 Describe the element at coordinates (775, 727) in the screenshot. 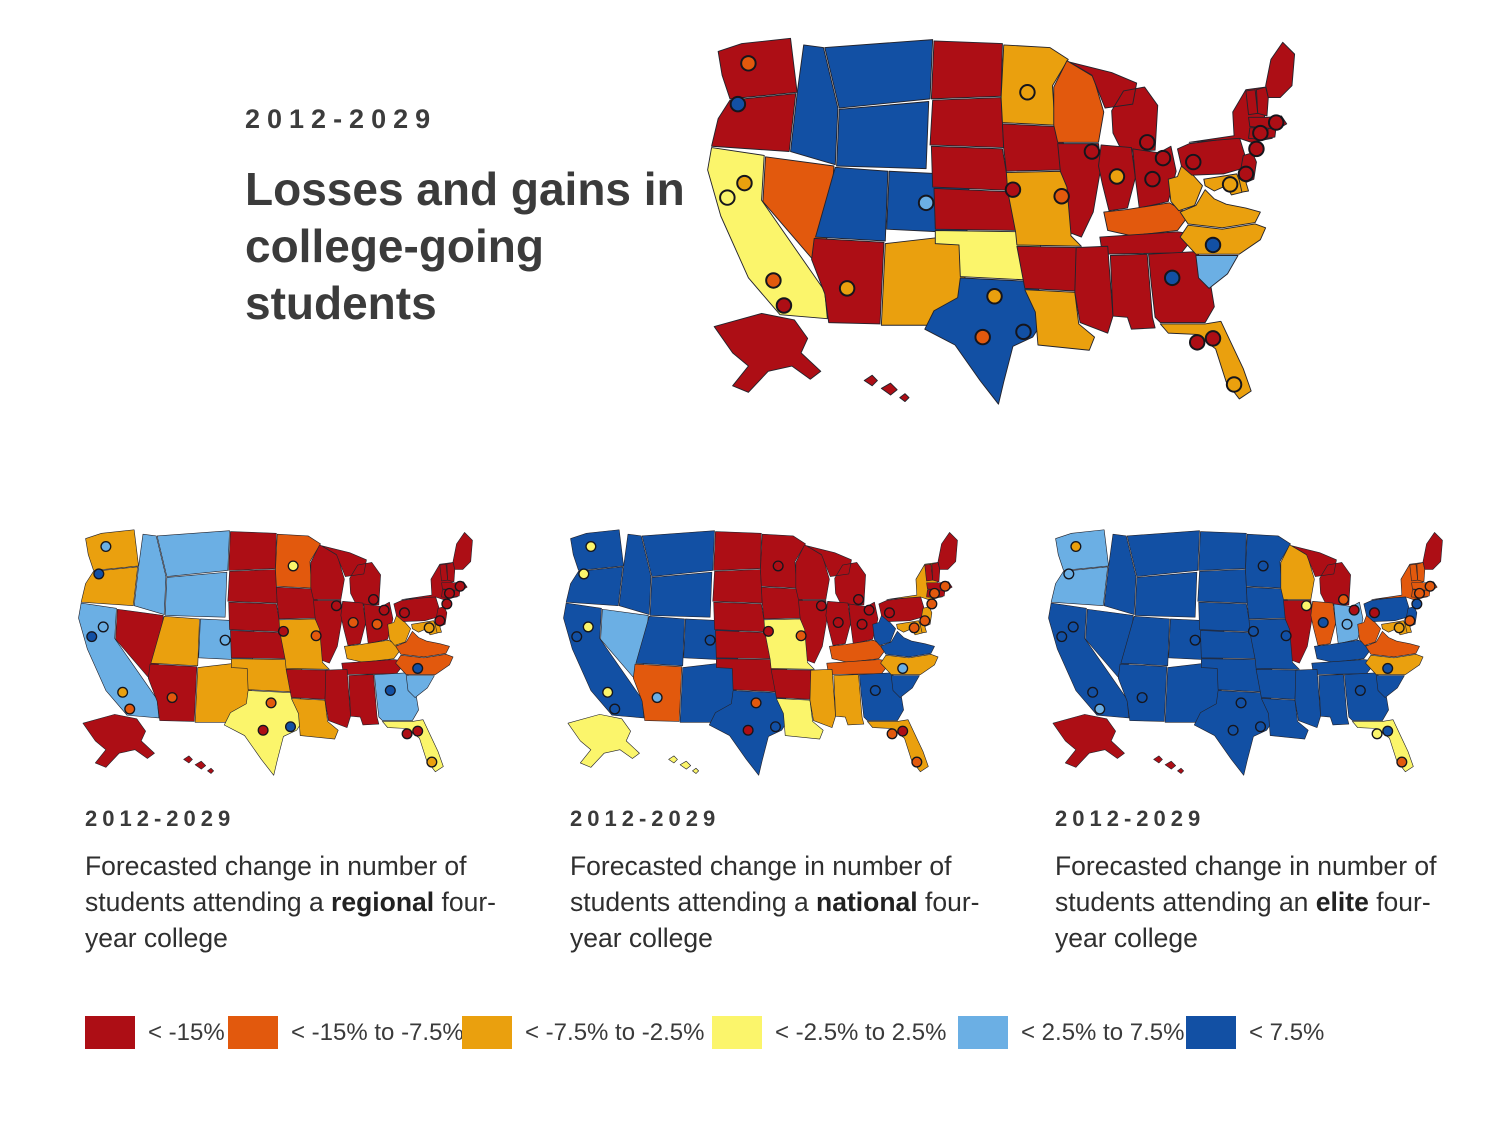

I see `metro-dot-houston` at that location.